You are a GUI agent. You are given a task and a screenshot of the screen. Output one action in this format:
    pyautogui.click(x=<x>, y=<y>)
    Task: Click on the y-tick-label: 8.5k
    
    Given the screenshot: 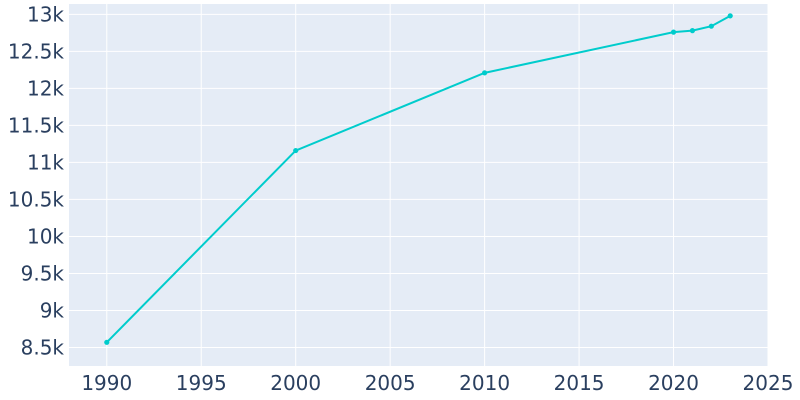 What is the action you would take?
    pyautogui.click(x=43, y=347)
    